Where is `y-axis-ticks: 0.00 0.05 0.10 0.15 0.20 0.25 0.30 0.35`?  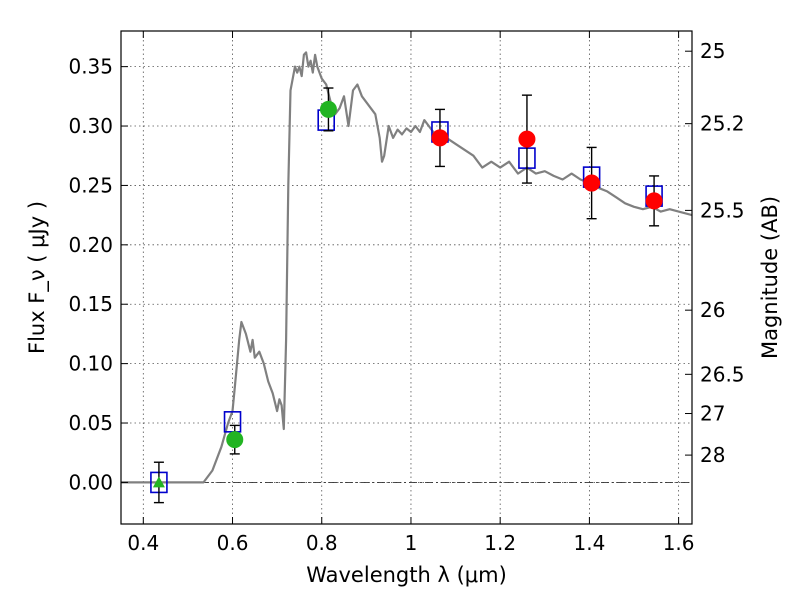 y-axis-ticks: 0.00 0.05 0.10 0.15 0.20 0.25 0.30 0.35 is located at coordinates (98, 274).